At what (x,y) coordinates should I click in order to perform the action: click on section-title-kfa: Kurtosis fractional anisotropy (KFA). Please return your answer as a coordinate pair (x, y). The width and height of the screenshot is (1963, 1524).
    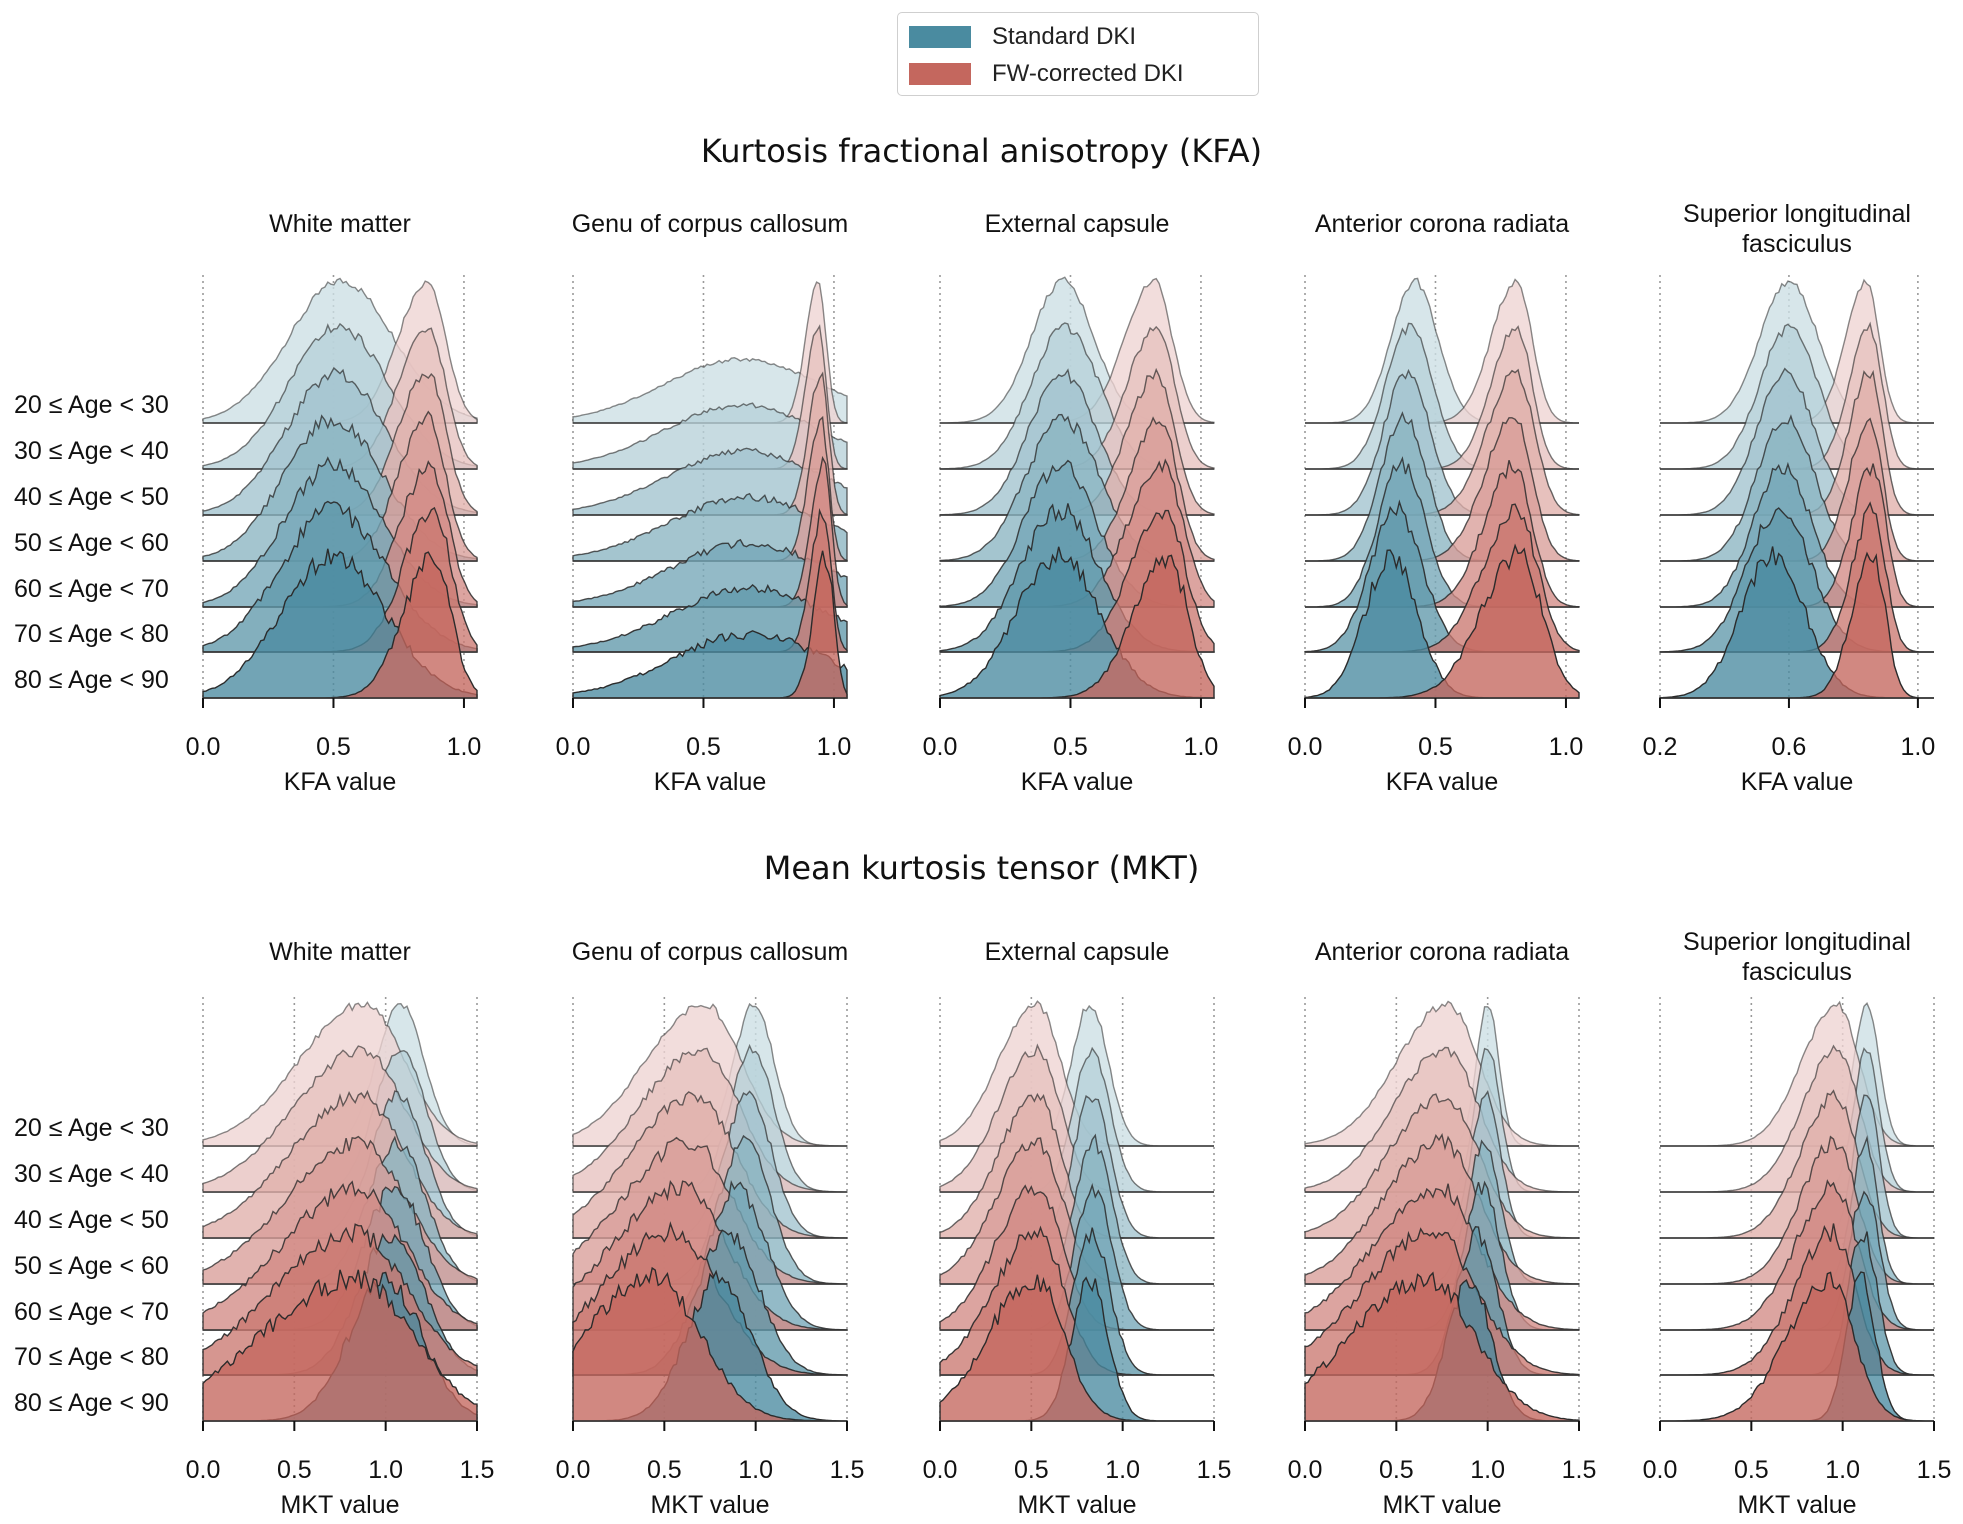
    Looking at the image, I should click on (981, 151).